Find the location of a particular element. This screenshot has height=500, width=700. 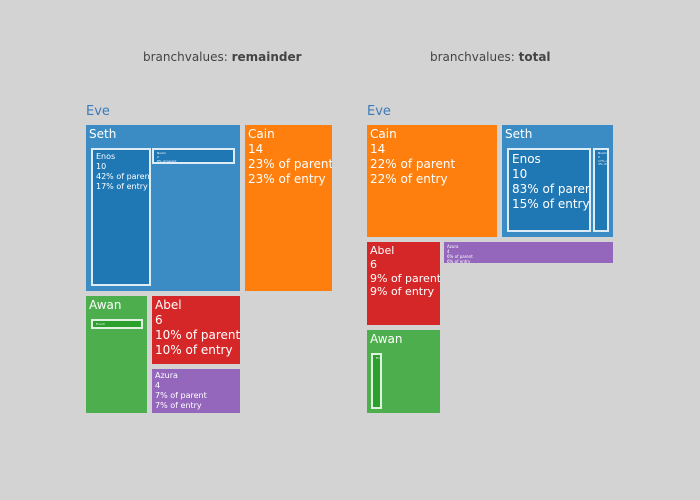

tile-text: 10% of entry is located at coordinates (194, 350).